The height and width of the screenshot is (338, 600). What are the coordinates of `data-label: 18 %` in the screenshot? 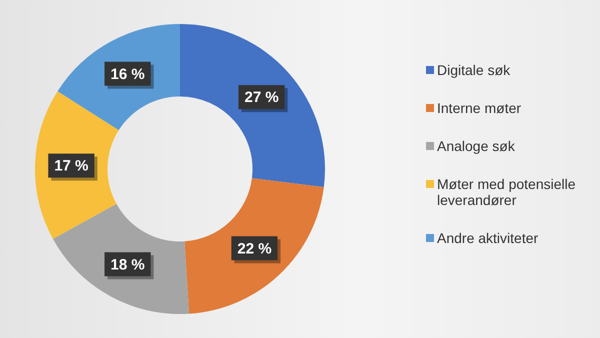 It's located at (127, 265).